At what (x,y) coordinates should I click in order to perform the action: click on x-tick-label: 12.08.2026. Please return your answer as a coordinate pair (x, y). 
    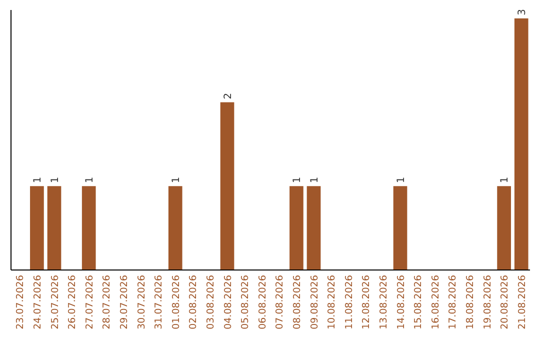
    Looking at the image, I should click on (366, 302).